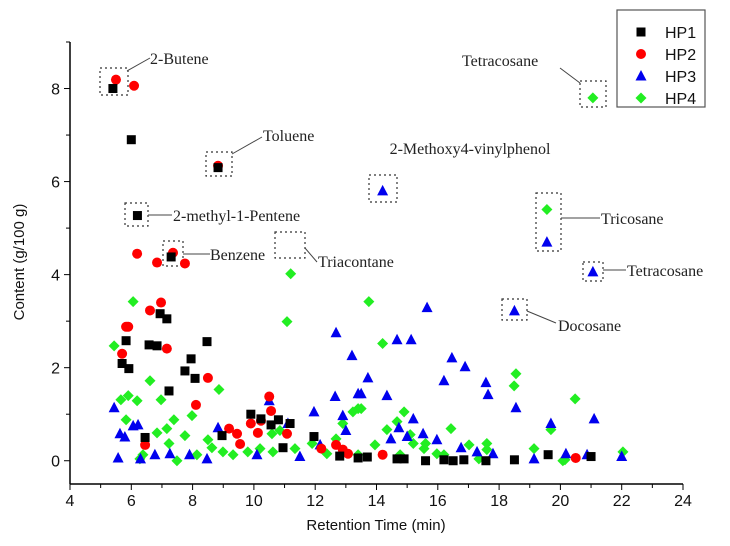 This screenshot has width=730, height=546. Describe the element at coordinates (570, 75) in the screenshot. I see `leader-line` at that location.